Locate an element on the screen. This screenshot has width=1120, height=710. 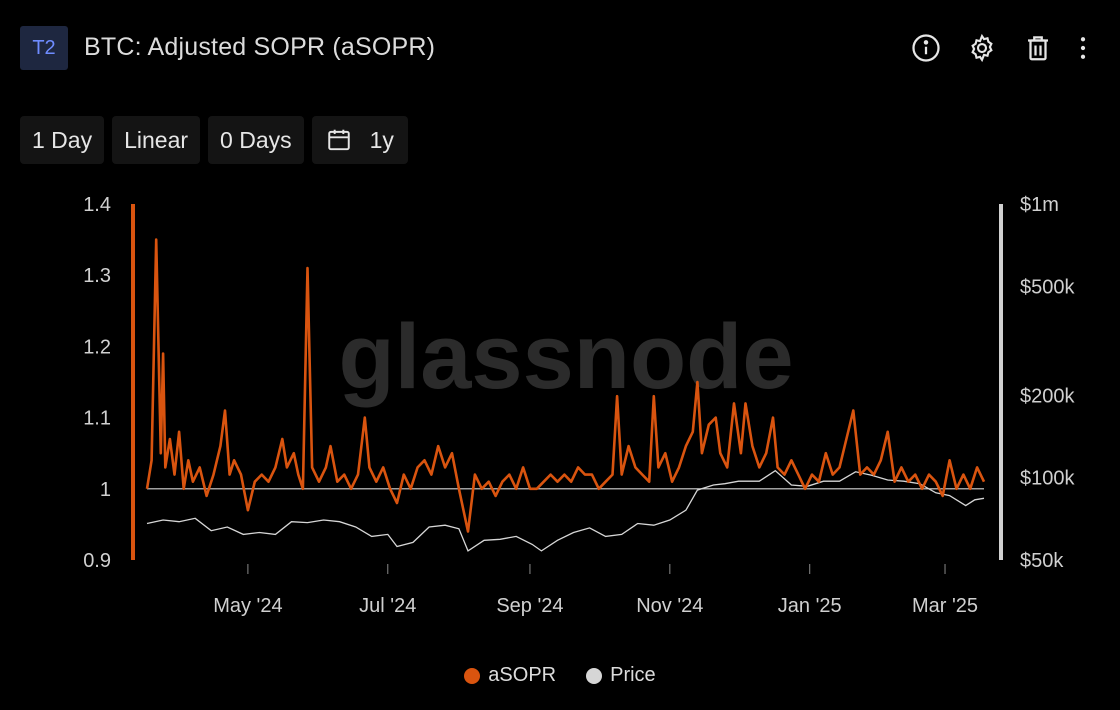
watermark: glassnode is located at coordinates (565, 357).